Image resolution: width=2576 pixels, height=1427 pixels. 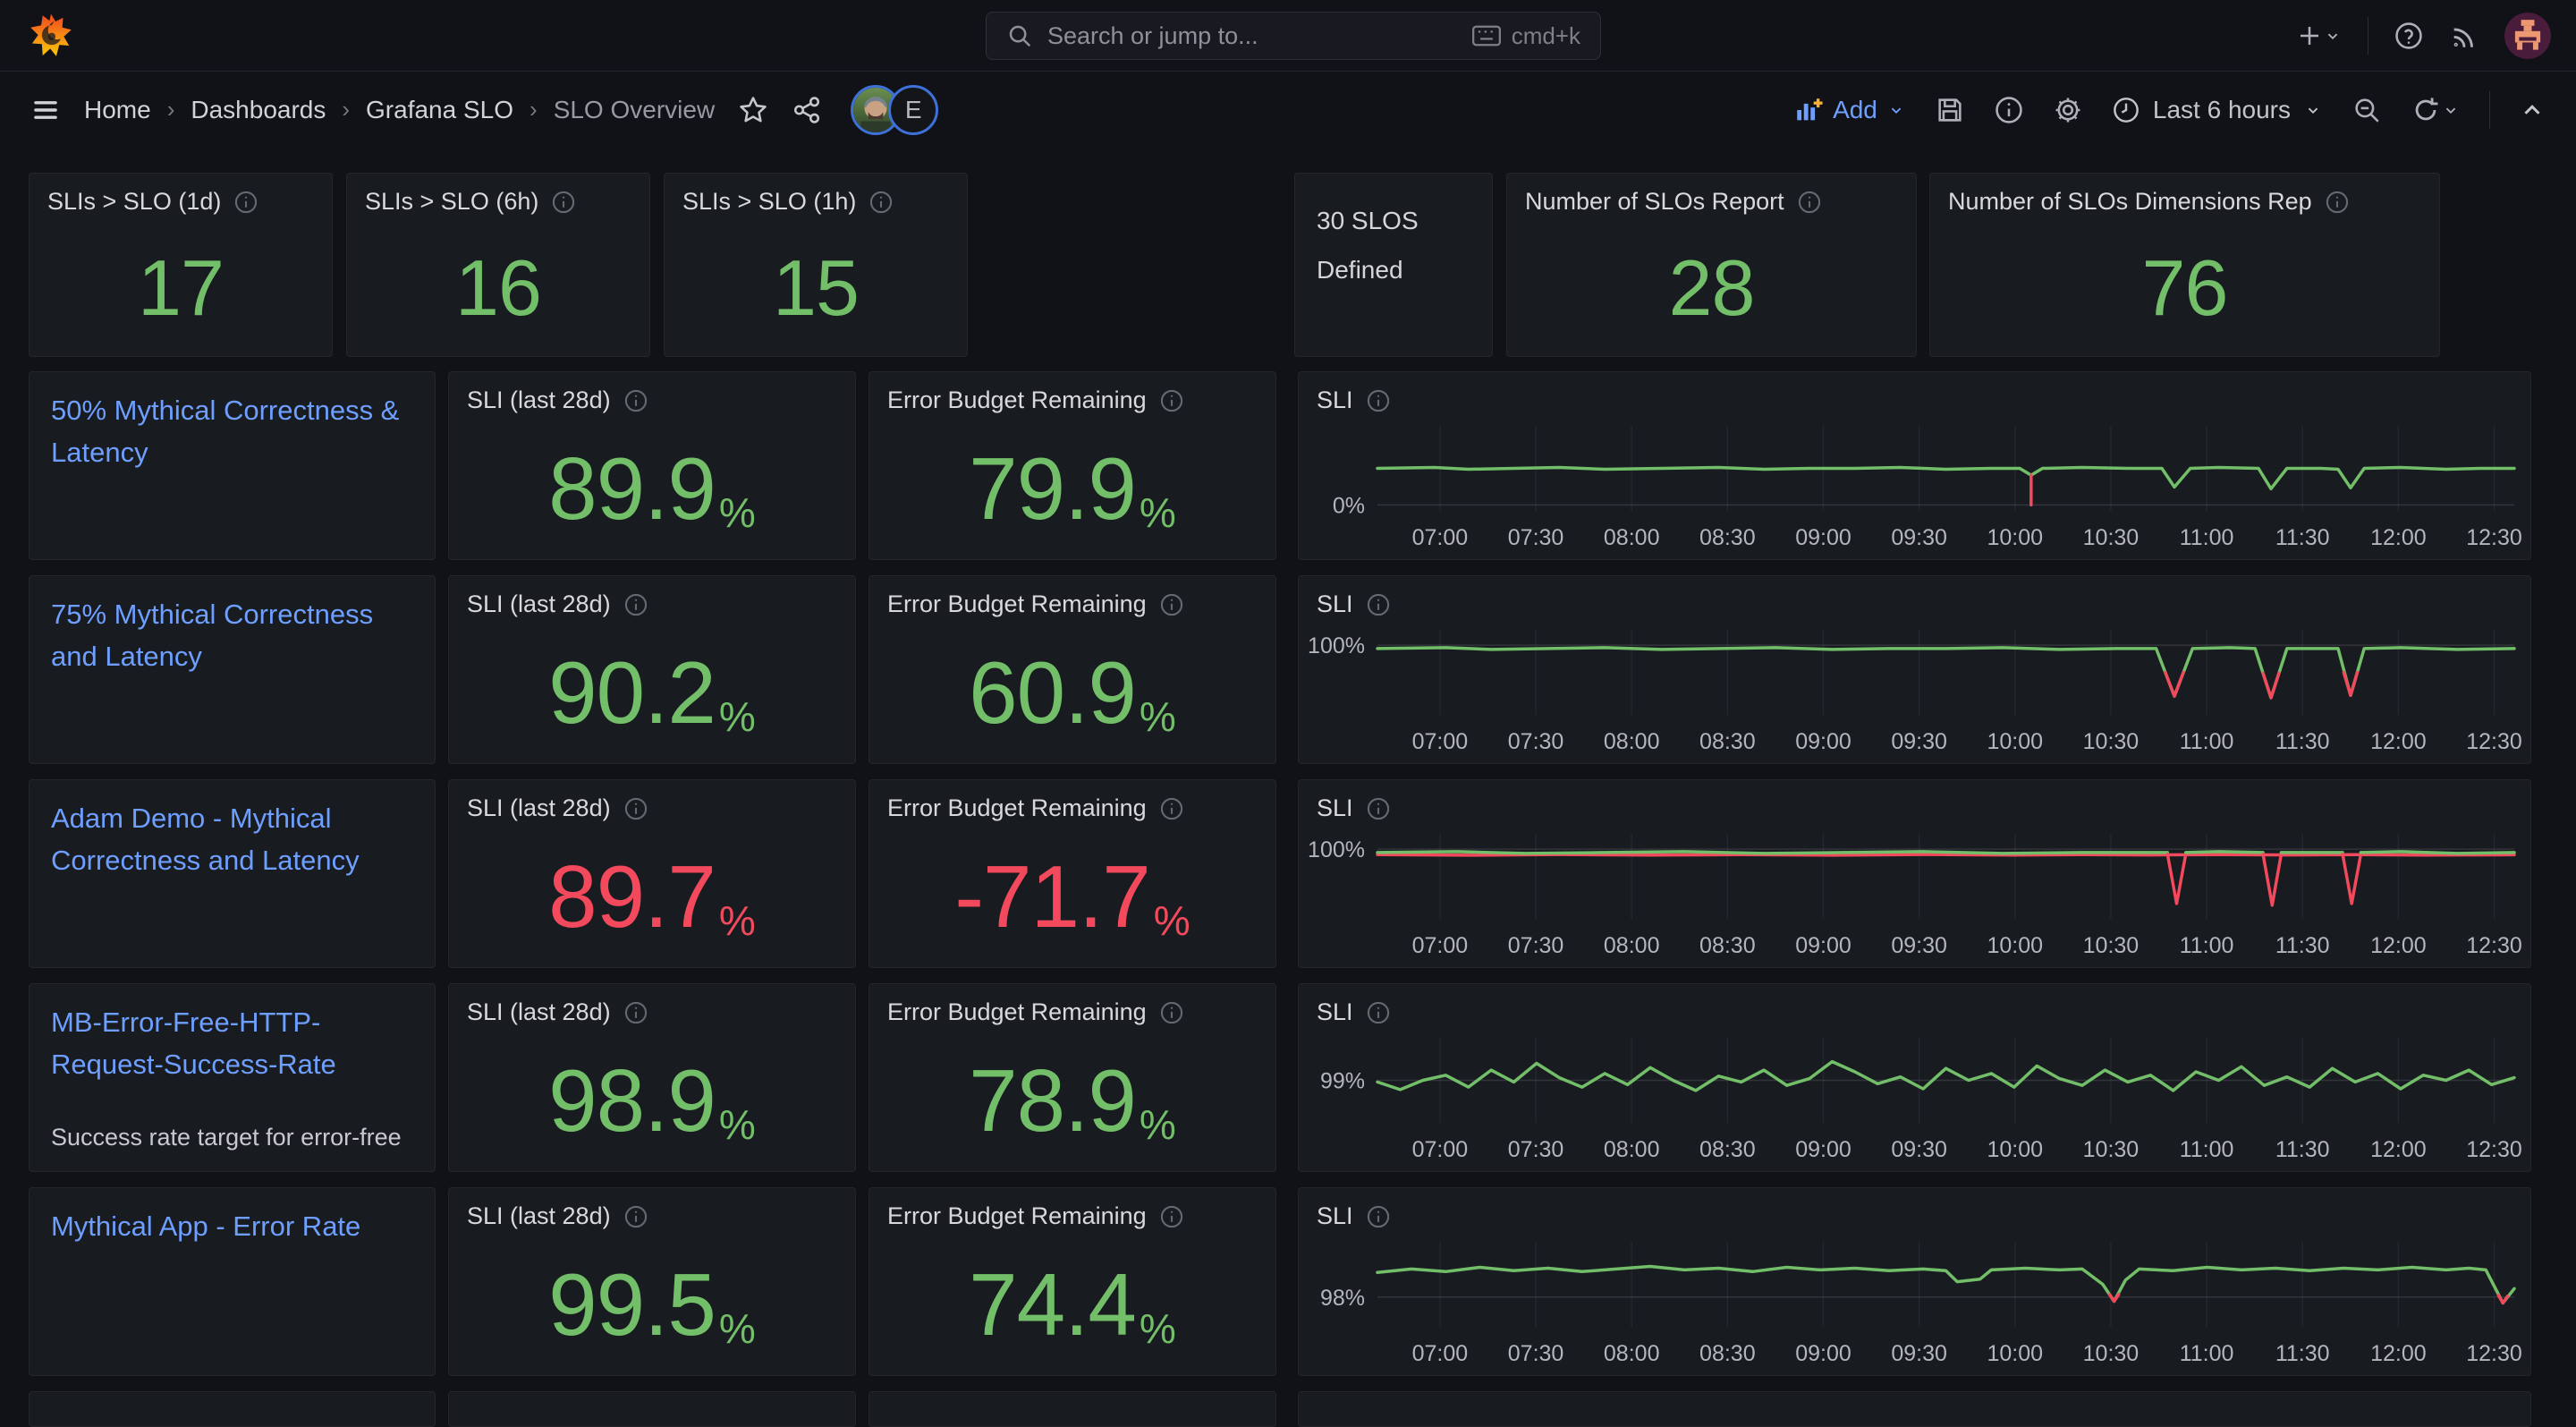 I want to click on sli-stat-panel: SLI (last 28d) 90.2%, so click(x=652, y=669).